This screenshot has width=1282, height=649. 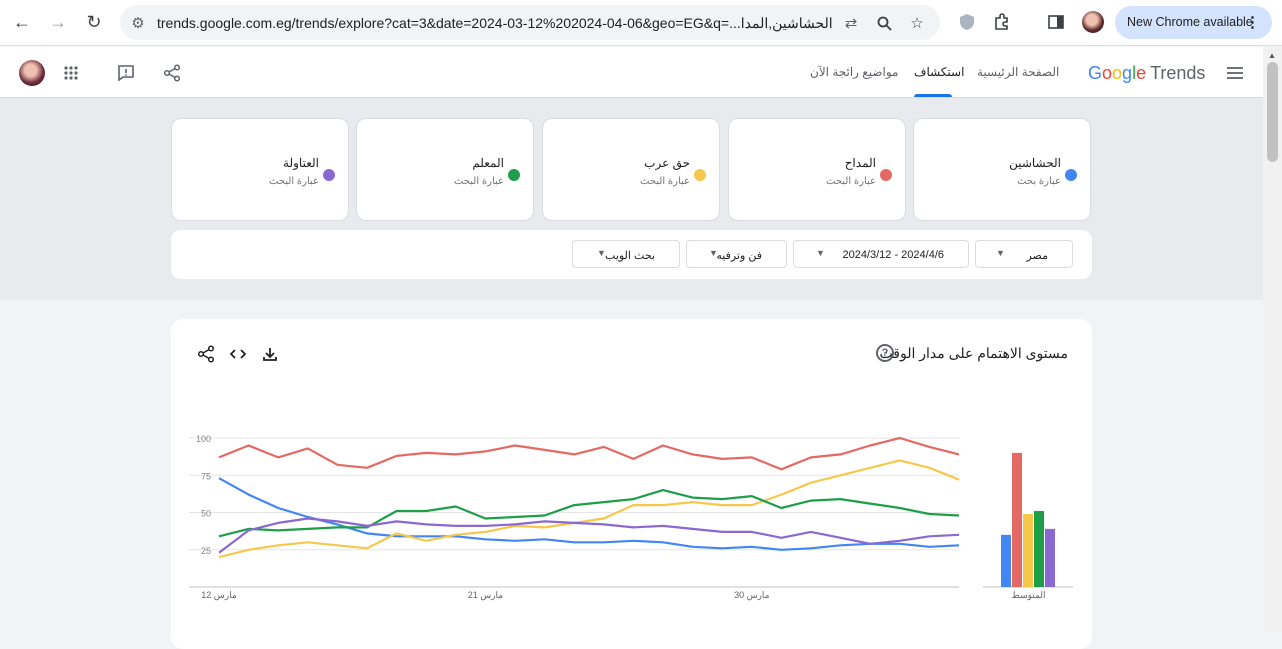 I want to click on date-range-dropdown: 2024/3/12 - 2024/4/6 ▼, so click(x=881, y=254).